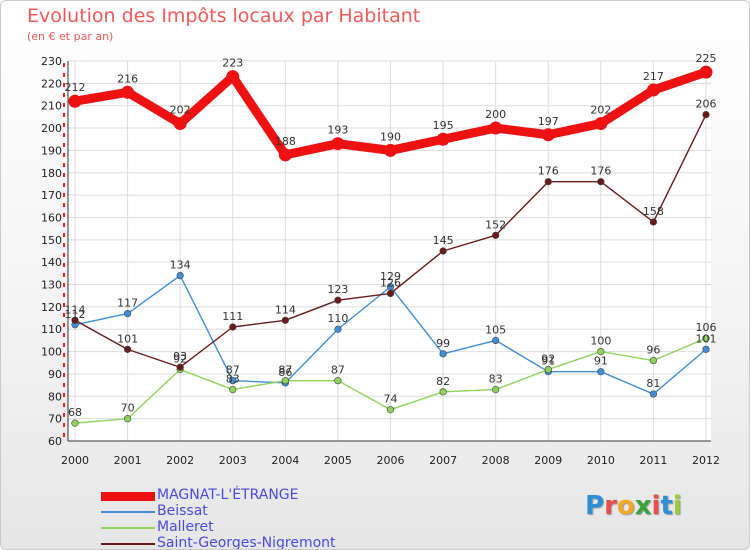 This screenshot has height=550, width=750. I want to click on data-label: 74, so click(391, 399).